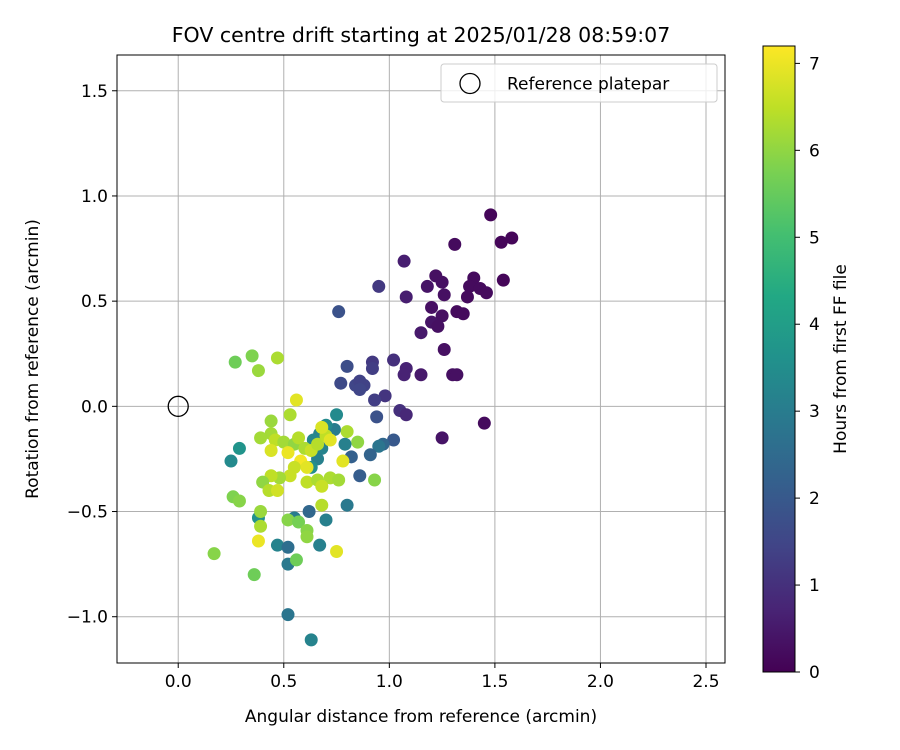  What do you see at coordinates (283, 682) in the screenshot?
I see `x-tick-label: 0.5` at bounding box center [283, 682].